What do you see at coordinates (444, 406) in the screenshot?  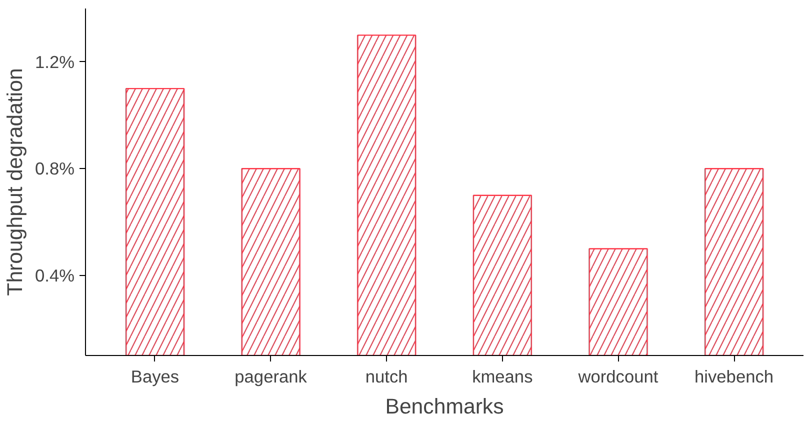 I see `x-axis-title: Benchmarks` at bounding box center [444, 406].